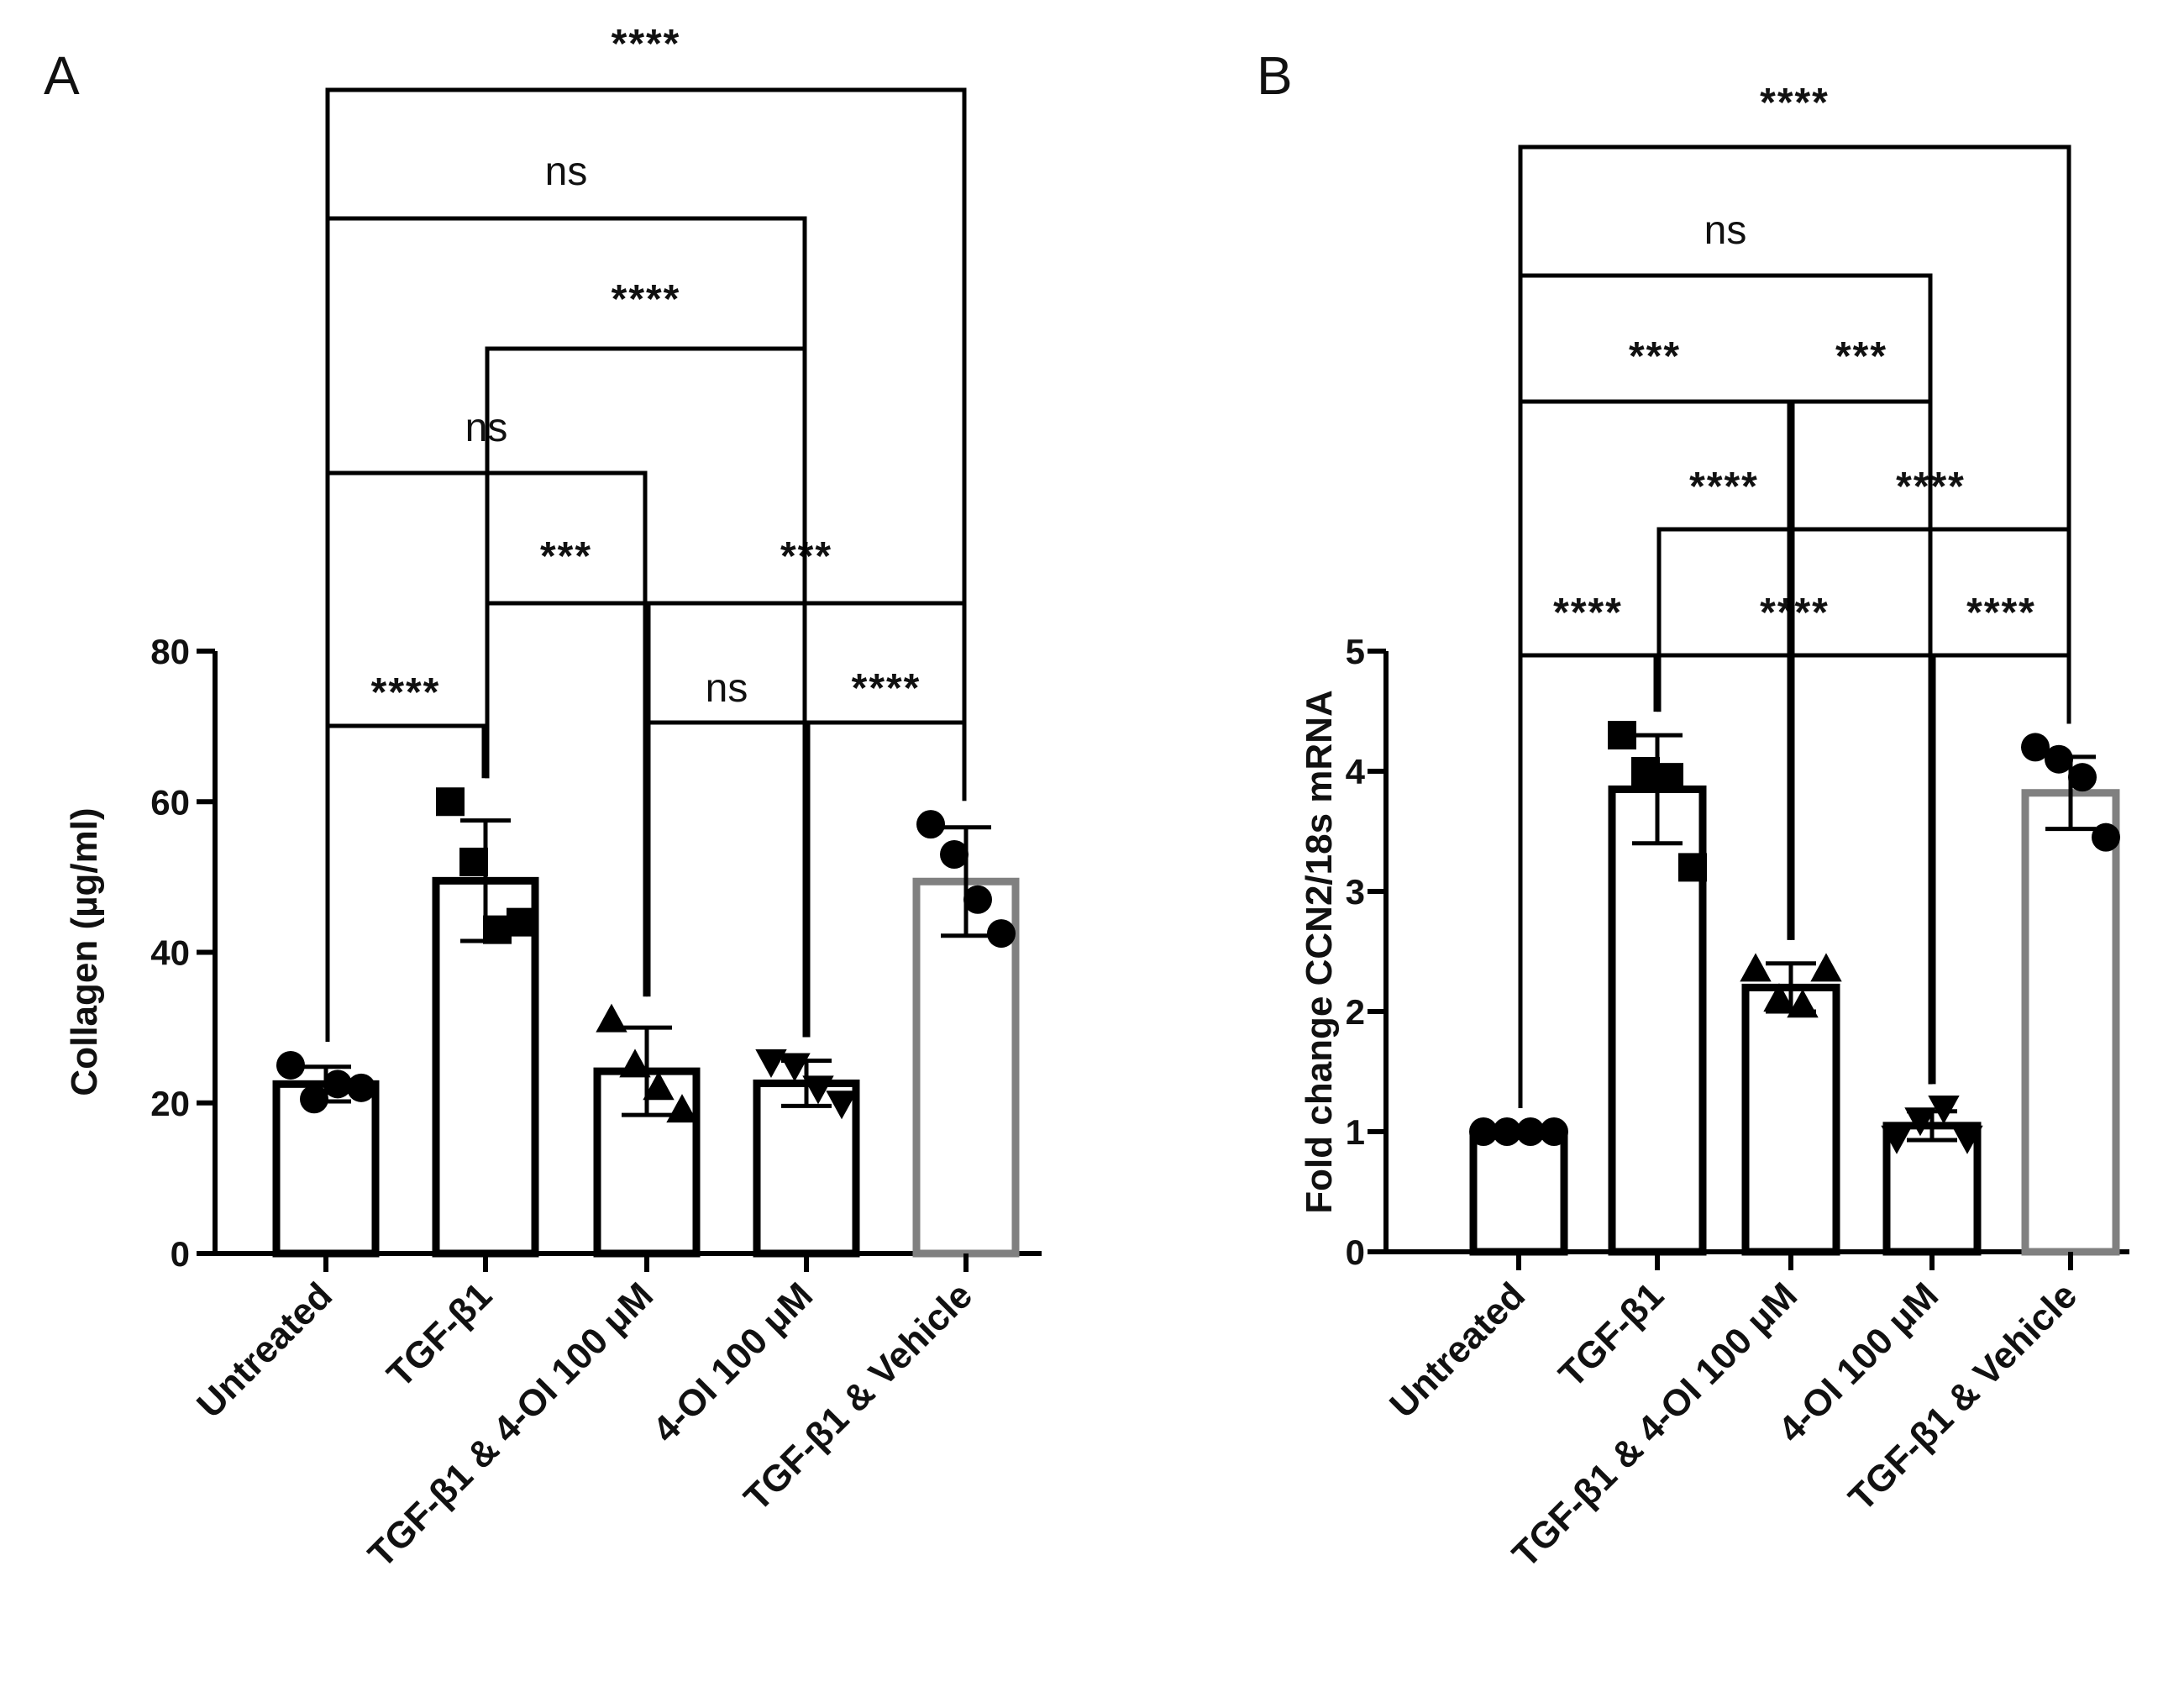 Image resolution: width=2184 pixels, height=1687 pixels. I want to click on bar-group: Untreated, so click(1475, 1271).